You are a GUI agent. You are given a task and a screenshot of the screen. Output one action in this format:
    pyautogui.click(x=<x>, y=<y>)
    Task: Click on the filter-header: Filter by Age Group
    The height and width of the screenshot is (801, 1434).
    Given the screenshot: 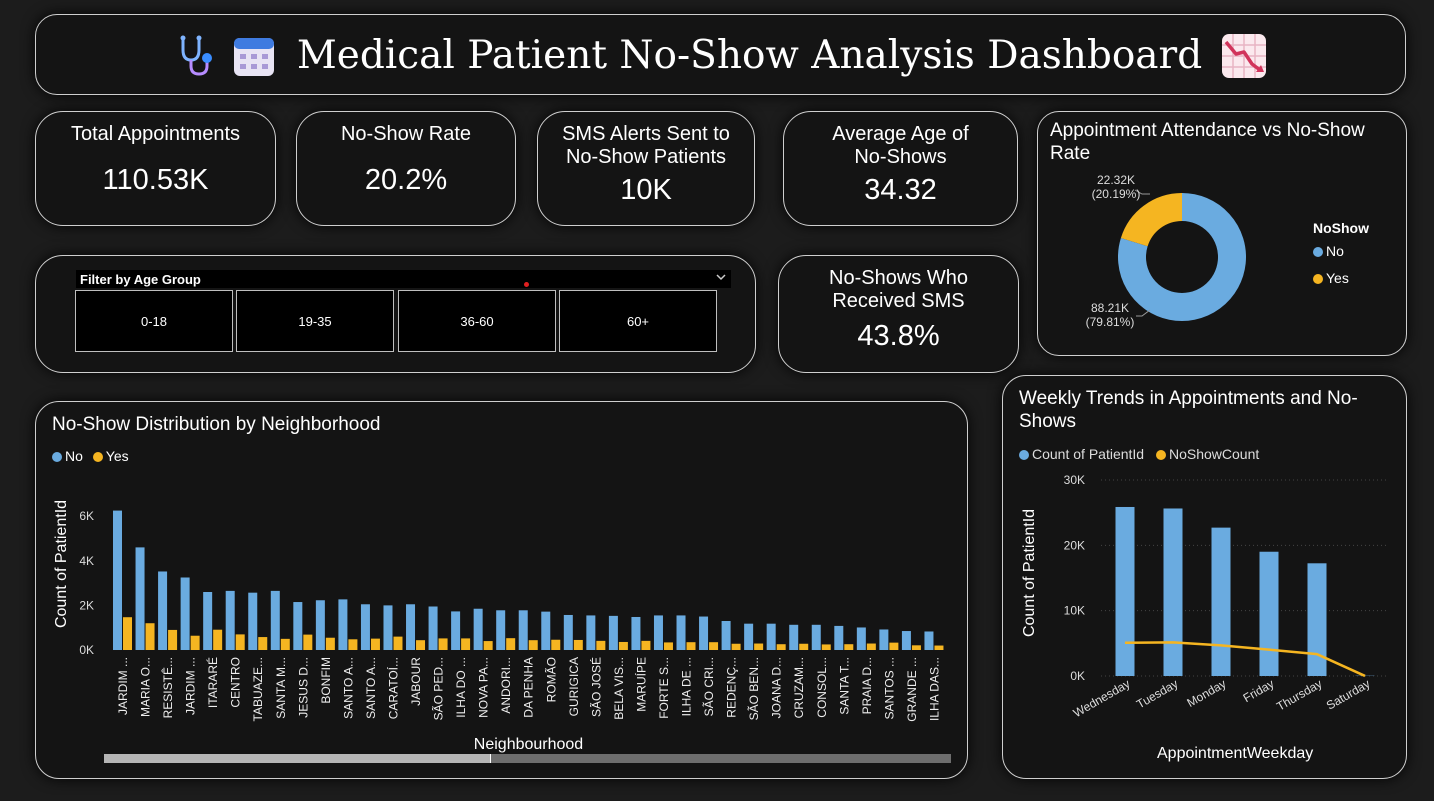 What is the action you would take?
    pyautogui.click(x=403, y=279)
    